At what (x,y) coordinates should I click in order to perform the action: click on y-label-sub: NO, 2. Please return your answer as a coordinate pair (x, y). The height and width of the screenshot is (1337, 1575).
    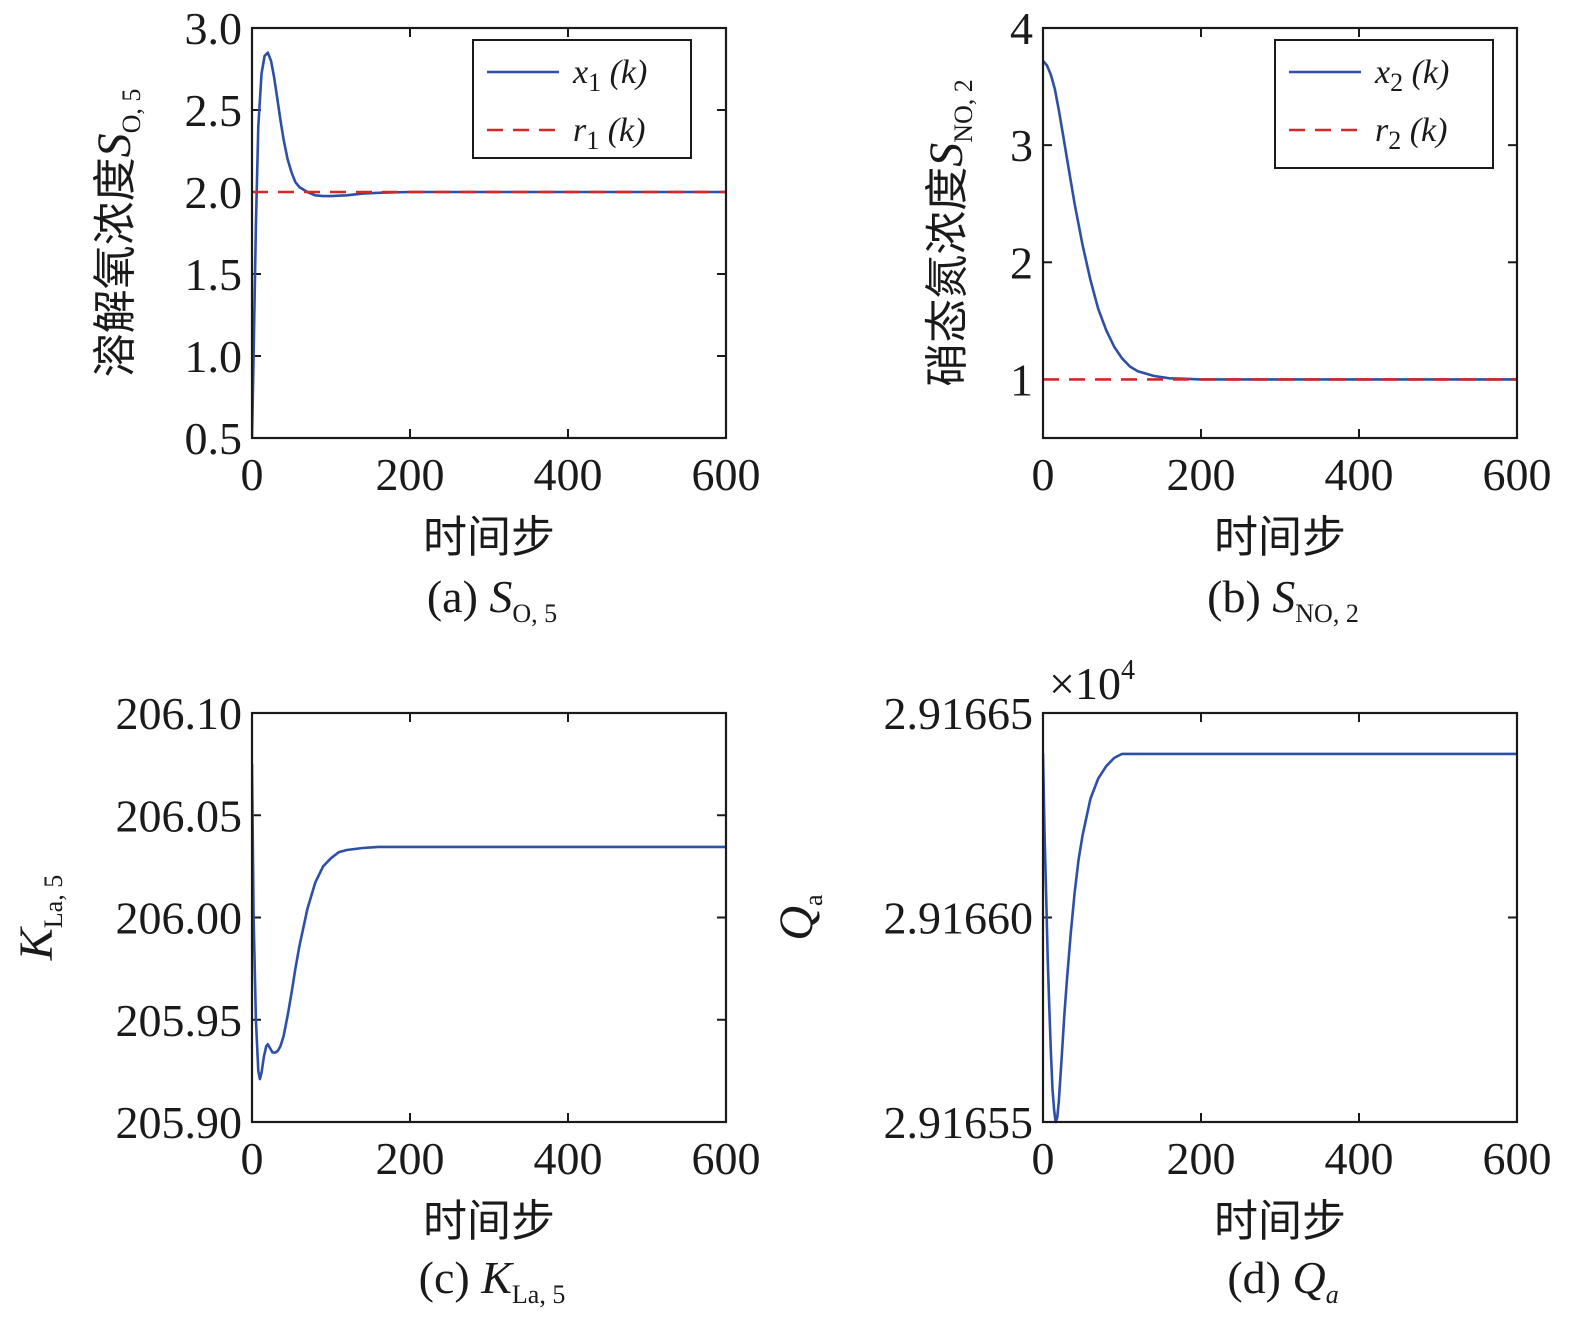
    Looking at the image, I should click on (963, 111).